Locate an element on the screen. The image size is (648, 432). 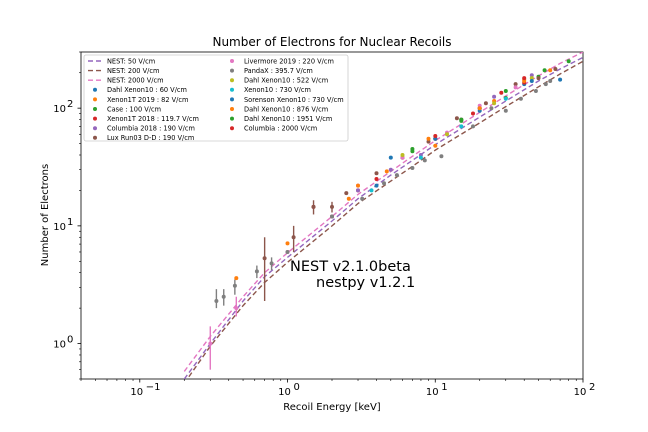
legend-item-dahl-xenon10-522-v-cm: Dahl Xenon10 : 522 V/cm is located at coordinates (279, 81).